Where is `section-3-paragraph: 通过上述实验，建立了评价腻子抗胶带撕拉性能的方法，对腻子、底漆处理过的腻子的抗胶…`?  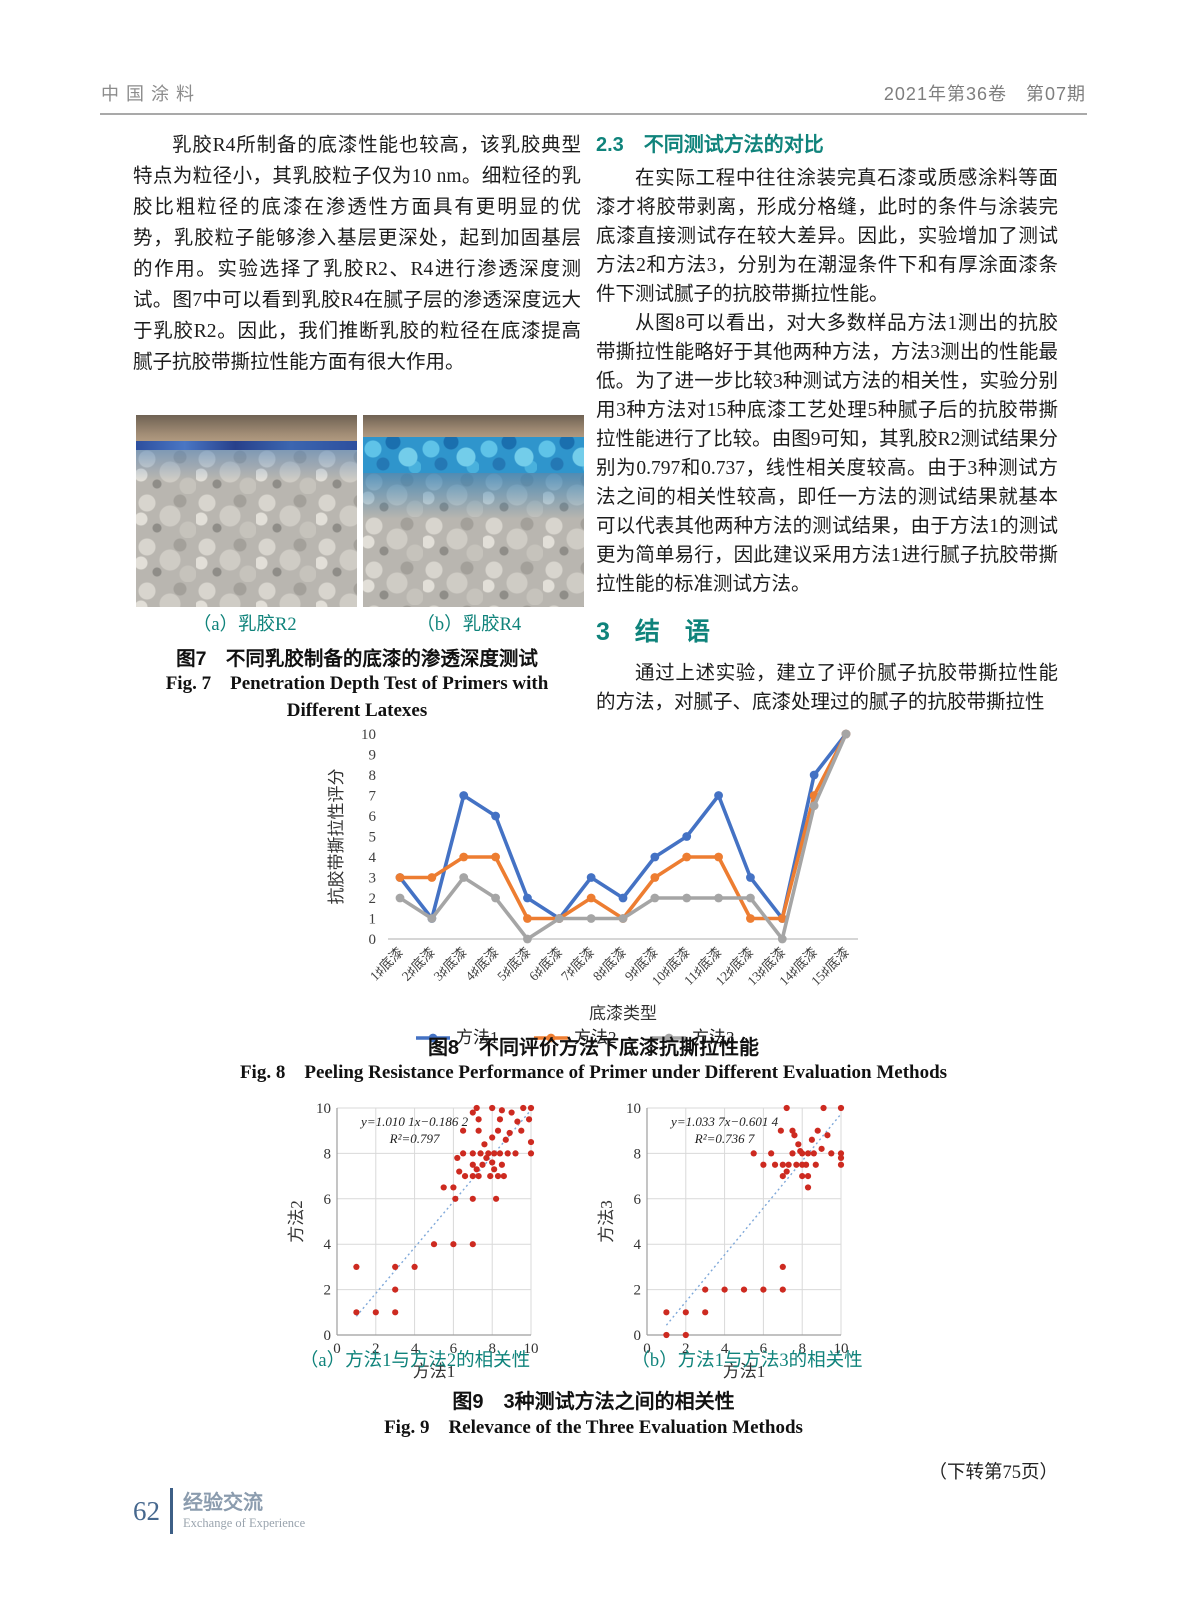
section-3-paragraph: 通过上述实验，建立了评价腻子抗胶带撕拉性能的方法，对腻子、底漆处理过的腻子的抗胶… is located at coordinates (827, 688).